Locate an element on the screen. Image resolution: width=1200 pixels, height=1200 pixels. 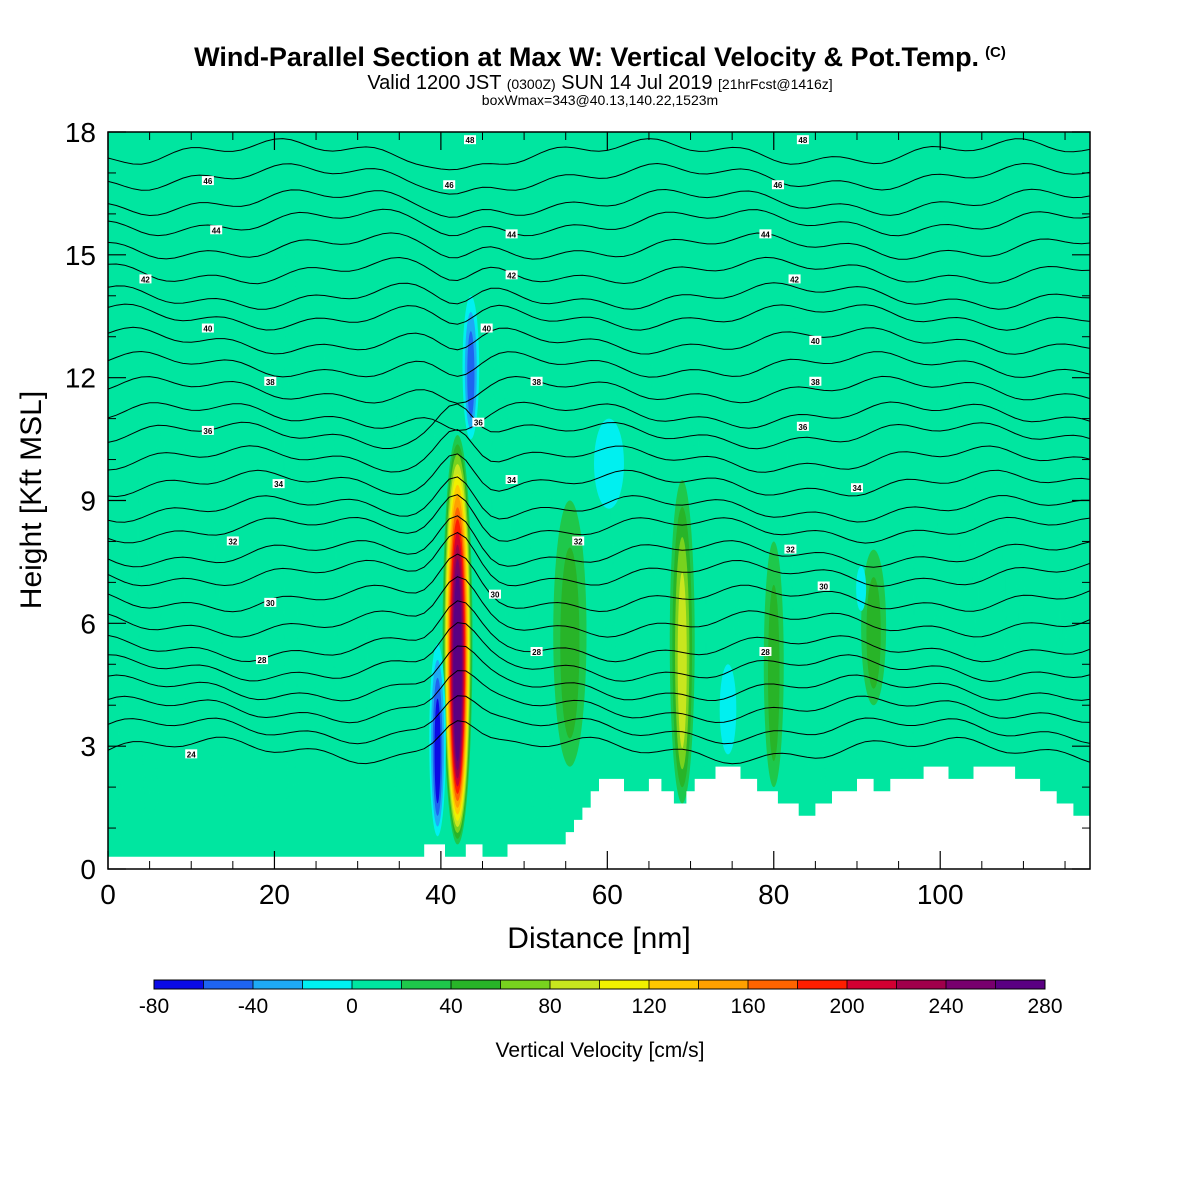
theta-label: 32 is located at coordinates (790, 549).